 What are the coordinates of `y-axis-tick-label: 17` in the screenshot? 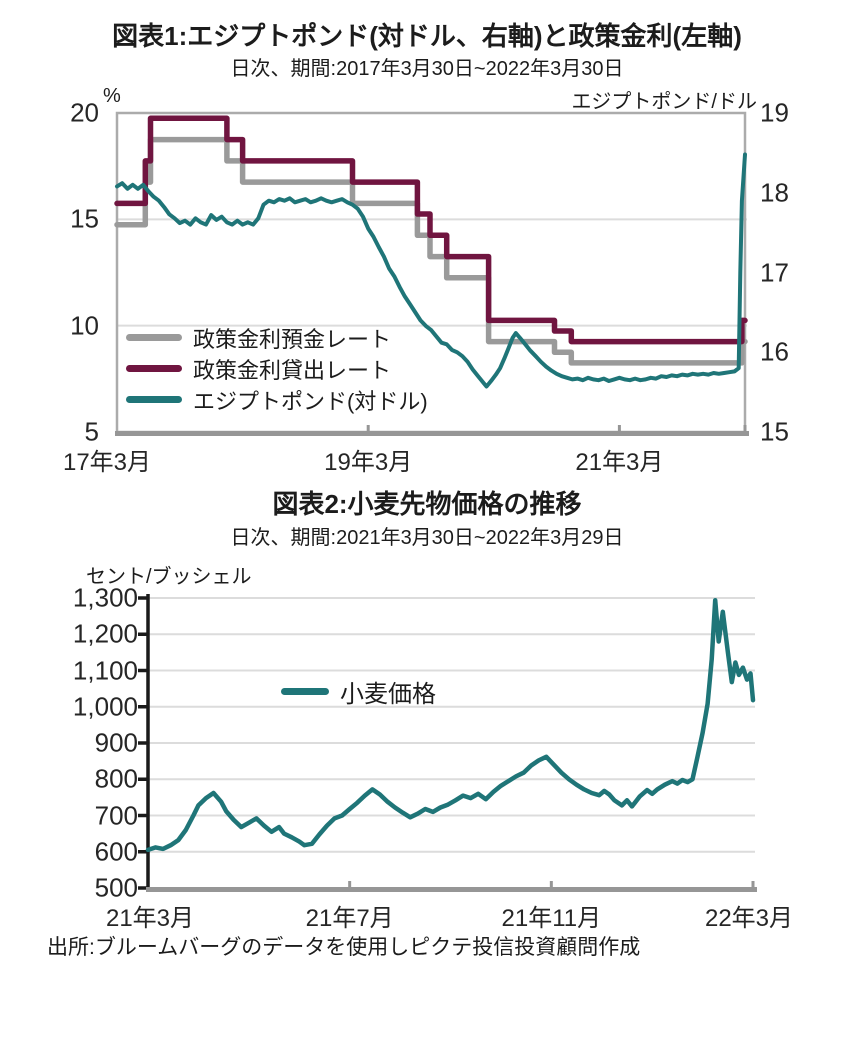 It's located at (774, 272).